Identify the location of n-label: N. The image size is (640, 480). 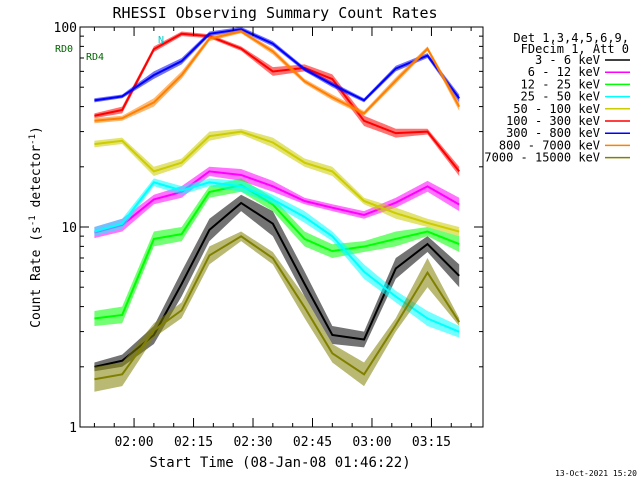
(161, 40).